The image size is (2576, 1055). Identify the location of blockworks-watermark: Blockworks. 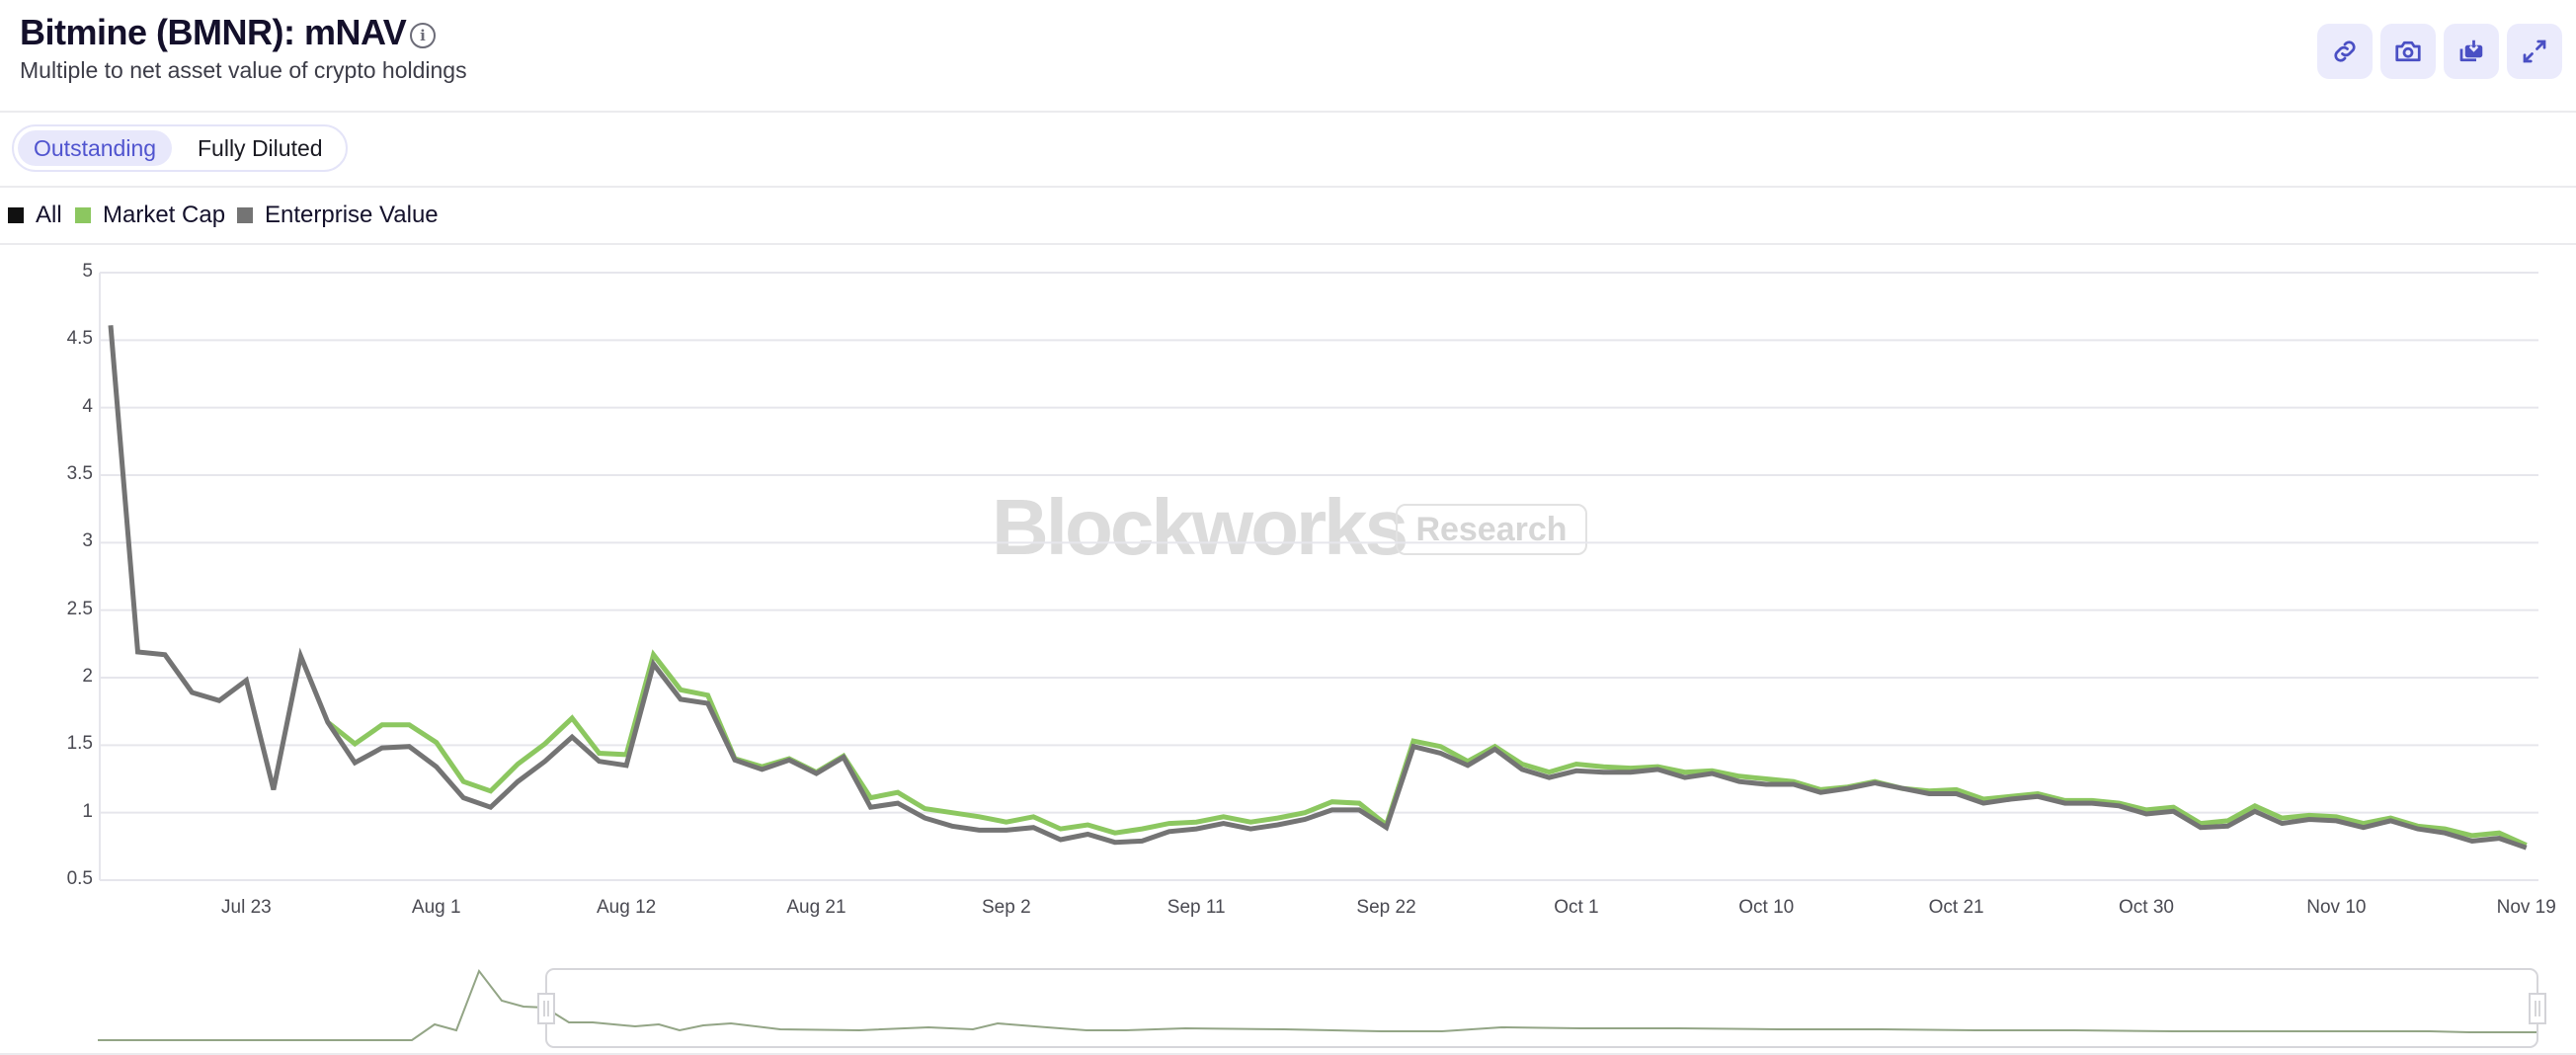
(1200, 527).